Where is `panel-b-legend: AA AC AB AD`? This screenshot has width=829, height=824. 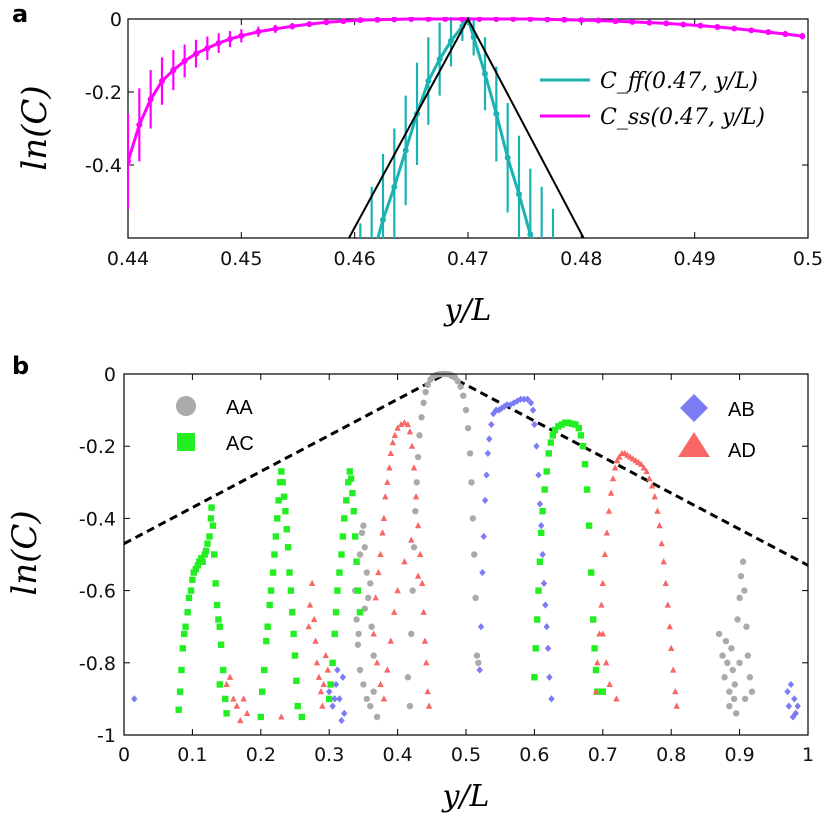
panel-b-legend: AA AC AB AD is located at coordinates (466, 428).